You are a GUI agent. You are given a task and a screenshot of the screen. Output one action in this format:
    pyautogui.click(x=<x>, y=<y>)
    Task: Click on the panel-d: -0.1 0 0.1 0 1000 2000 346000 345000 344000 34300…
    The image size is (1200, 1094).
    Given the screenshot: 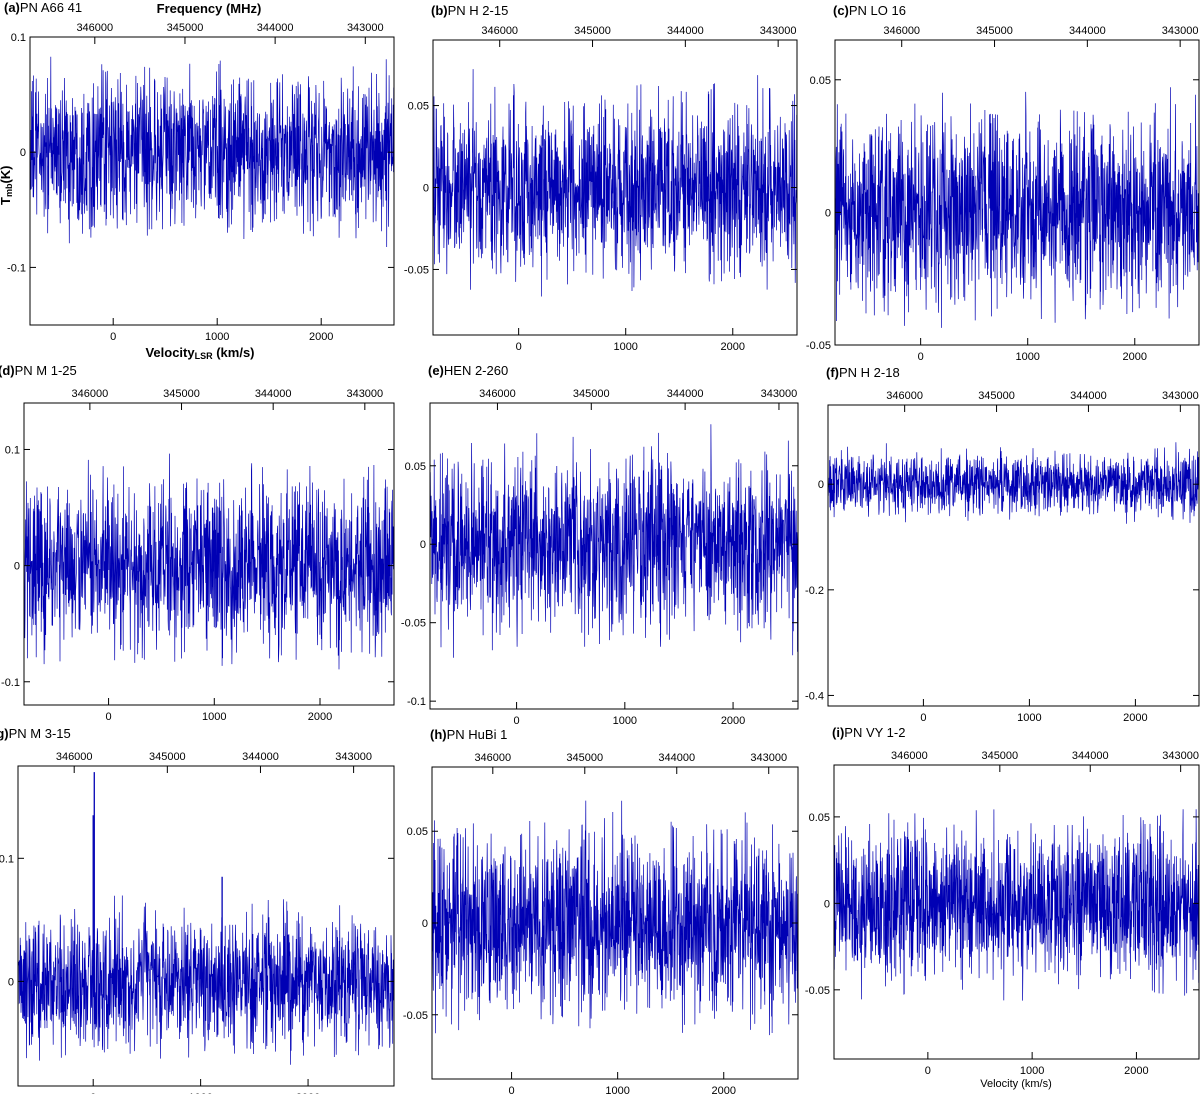 What is the action you would take?
    pyautogui.click(x=197, y=543)
    